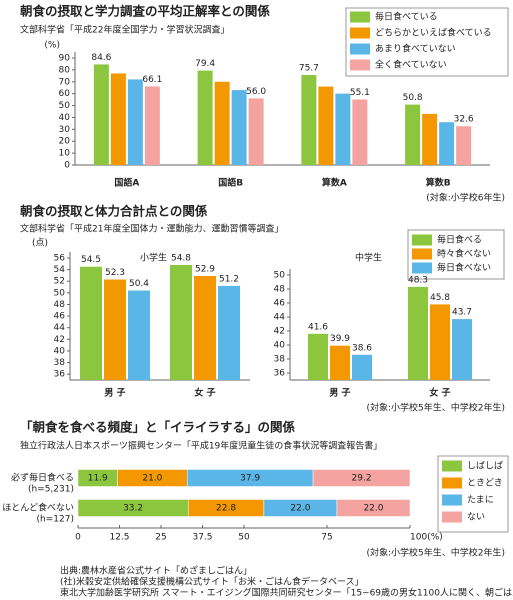 This screenshot has height=600, width=513. What do you see at coordinates (101, 58) in the screenshot?
I see `data-label: 84.6` at bounding box center [101, 58].